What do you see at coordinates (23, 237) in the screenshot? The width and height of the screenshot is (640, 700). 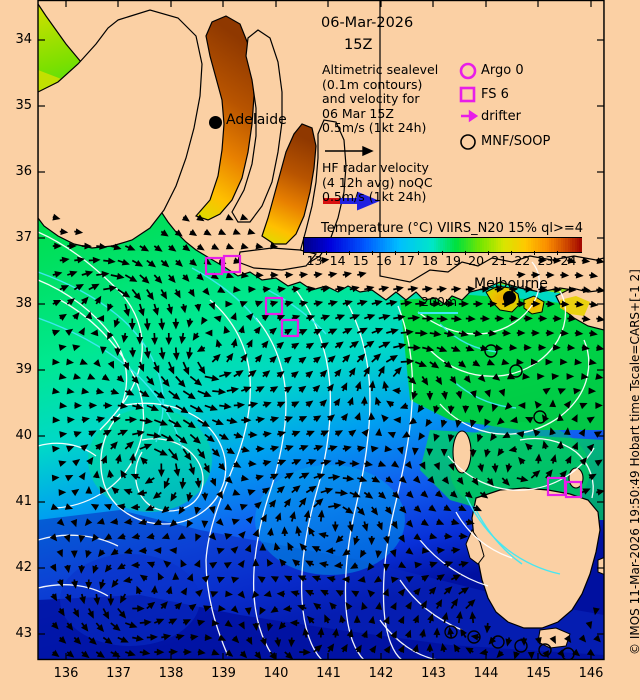 I see `y-axis-tick-label: 37` at bounding box center [23, 237].